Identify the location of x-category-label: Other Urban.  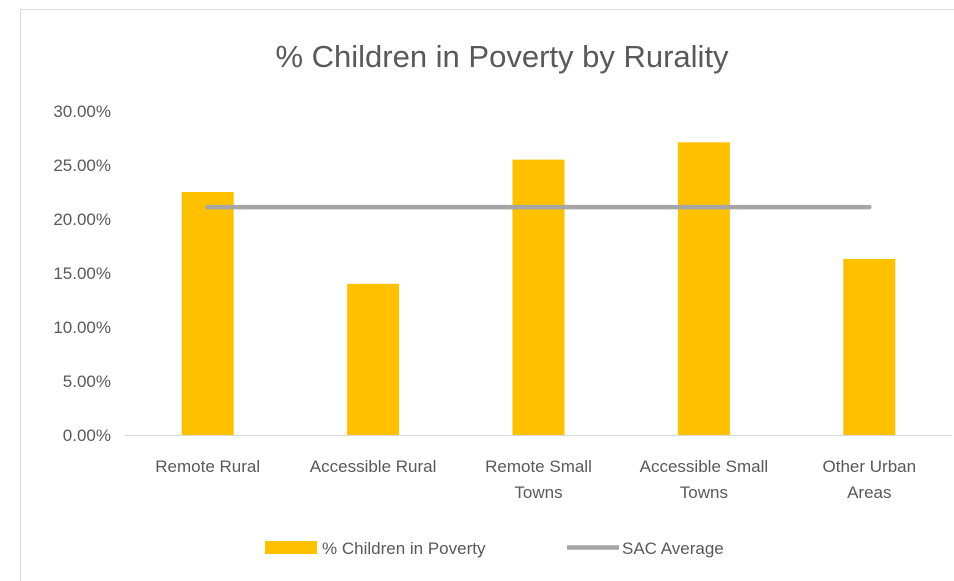
(870, 466).